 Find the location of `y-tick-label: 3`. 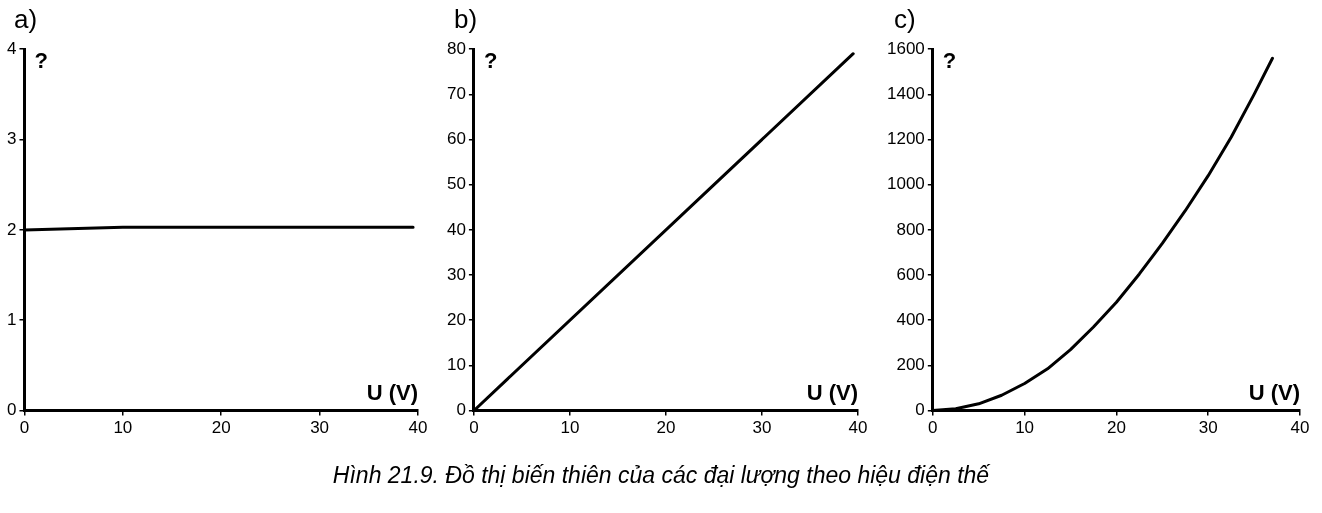

y-tick-label: 3 is located at coordinates (11, 139).